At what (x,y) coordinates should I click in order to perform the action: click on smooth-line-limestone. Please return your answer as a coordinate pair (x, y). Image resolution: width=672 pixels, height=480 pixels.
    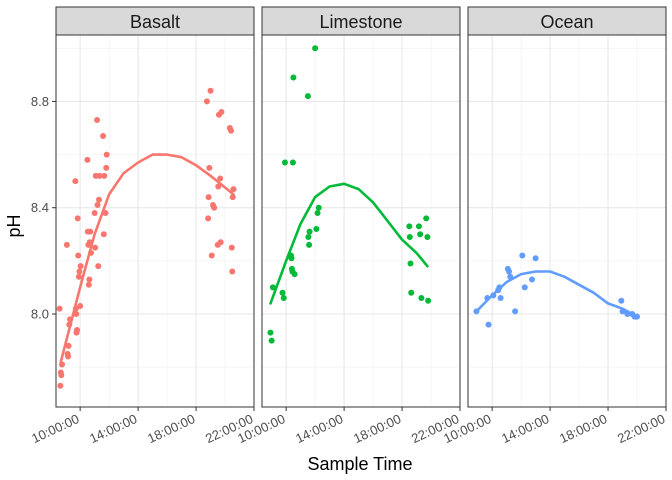
    Looking at the image, I should click on (349, 243).